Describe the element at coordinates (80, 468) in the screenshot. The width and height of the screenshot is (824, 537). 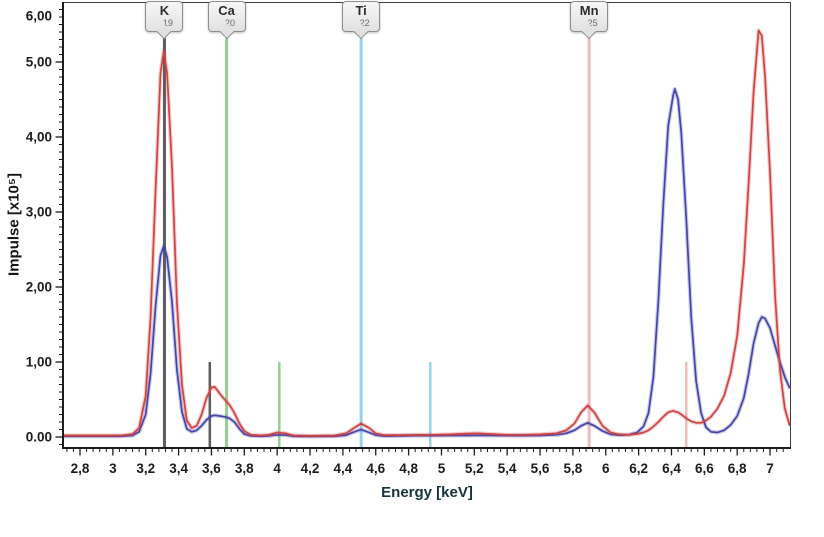
I see `x-tick-label: 2,8` at that location.